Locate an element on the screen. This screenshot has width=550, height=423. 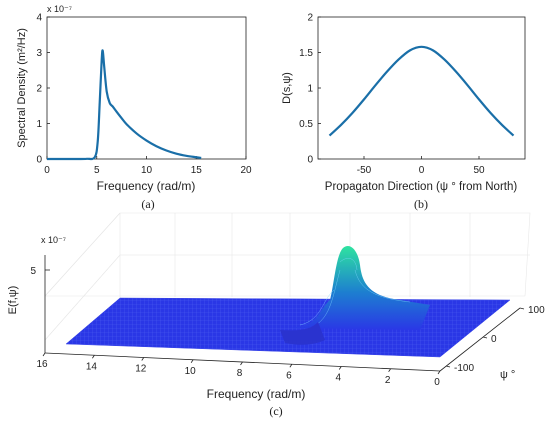
chart-b-y-ticks: 0 0.5 1 1.5 2 is located at coordinates (310, 89).